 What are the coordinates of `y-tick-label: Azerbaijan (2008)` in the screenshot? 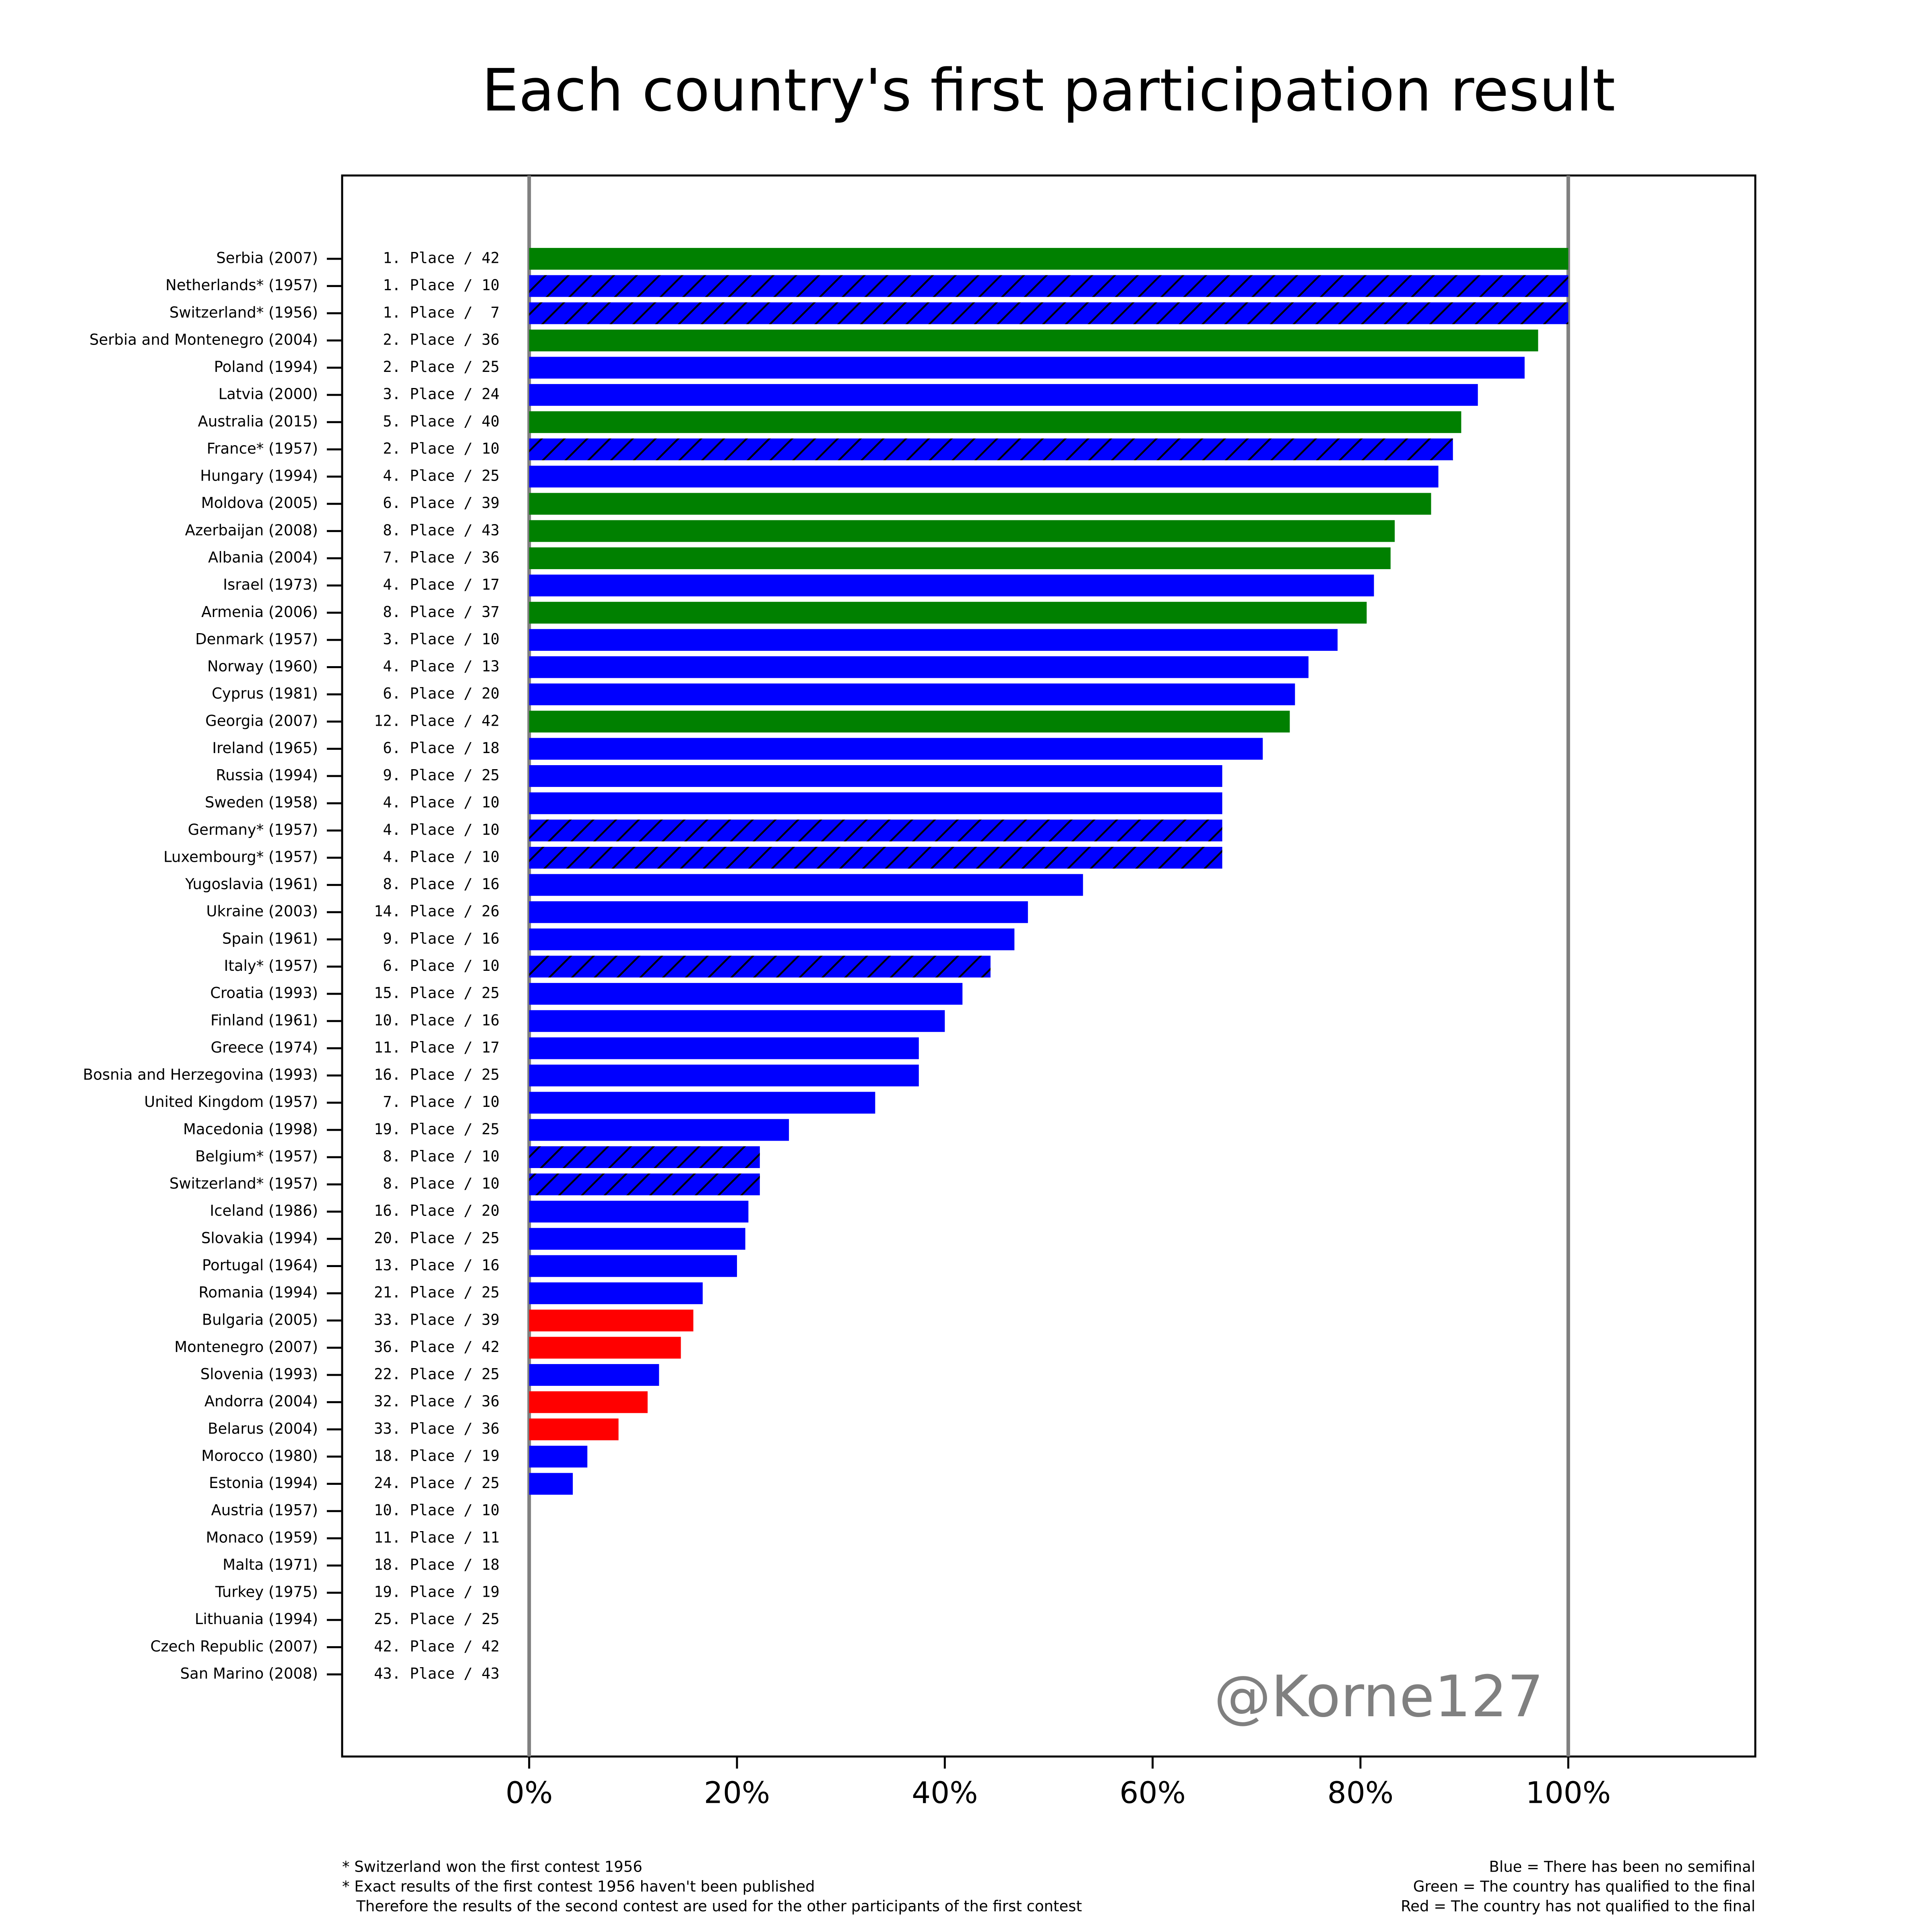 It's located at (252, 530).